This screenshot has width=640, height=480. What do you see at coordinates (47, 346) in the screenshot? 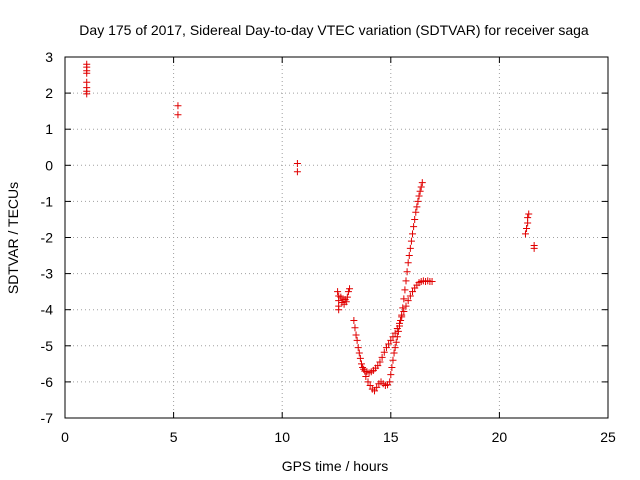
I see `y-tick-label: -5` at bounding box center [47, 346].